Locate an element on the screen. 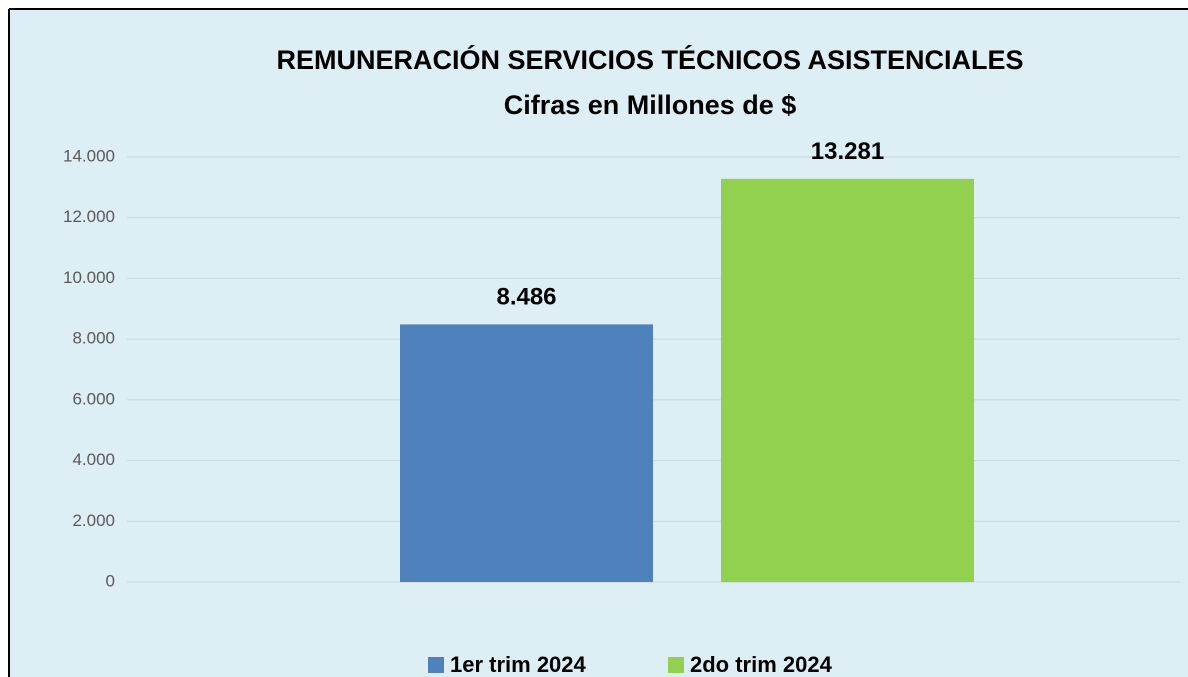  y-tick-label: 0 is located at coordinates (110, 580).